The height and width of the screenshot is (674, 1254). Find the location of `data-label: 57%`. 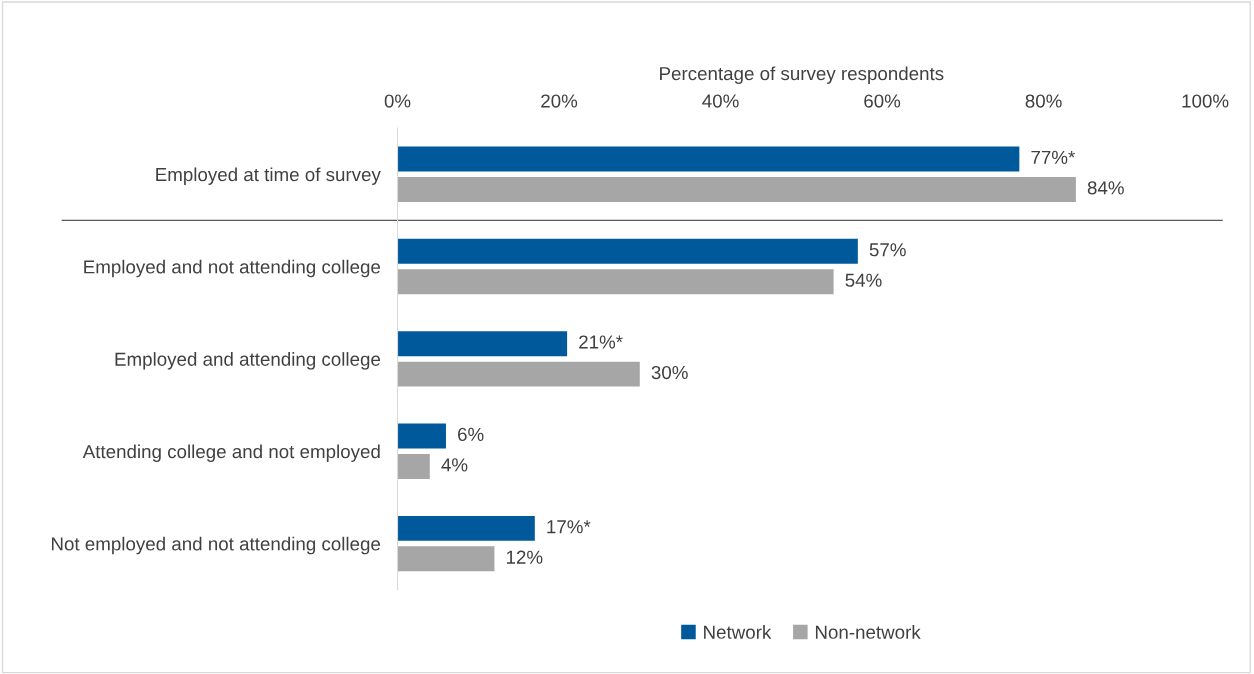

data-label: 57% is located at coordinates (887, 250).